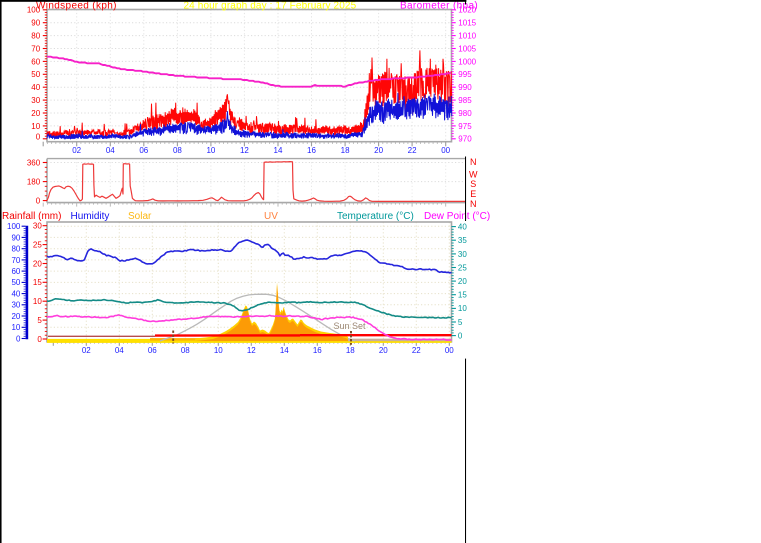 Image resolution: width=761 pixels, height=543 pixels. What do you see at coordinates (465, 100) in the screenshot?
I see `svg-text: 985` at bounding box center [465, 100].